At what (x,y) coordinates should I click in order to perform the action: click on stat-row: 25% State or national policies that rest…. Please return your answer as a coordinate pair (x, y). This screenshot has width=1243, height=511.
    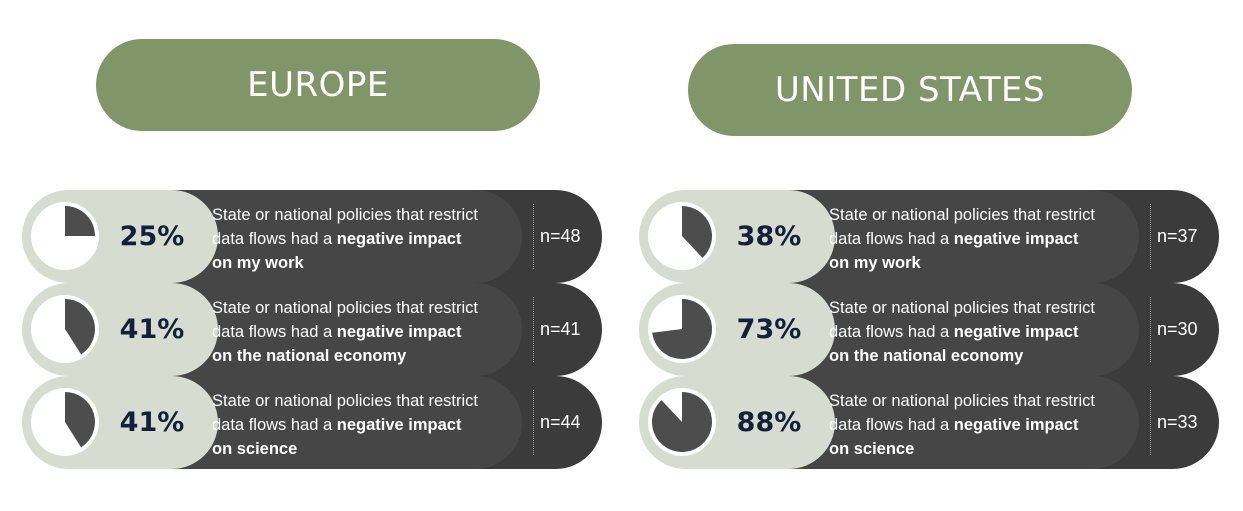
    Looking at the image, I should click on (312, 236).